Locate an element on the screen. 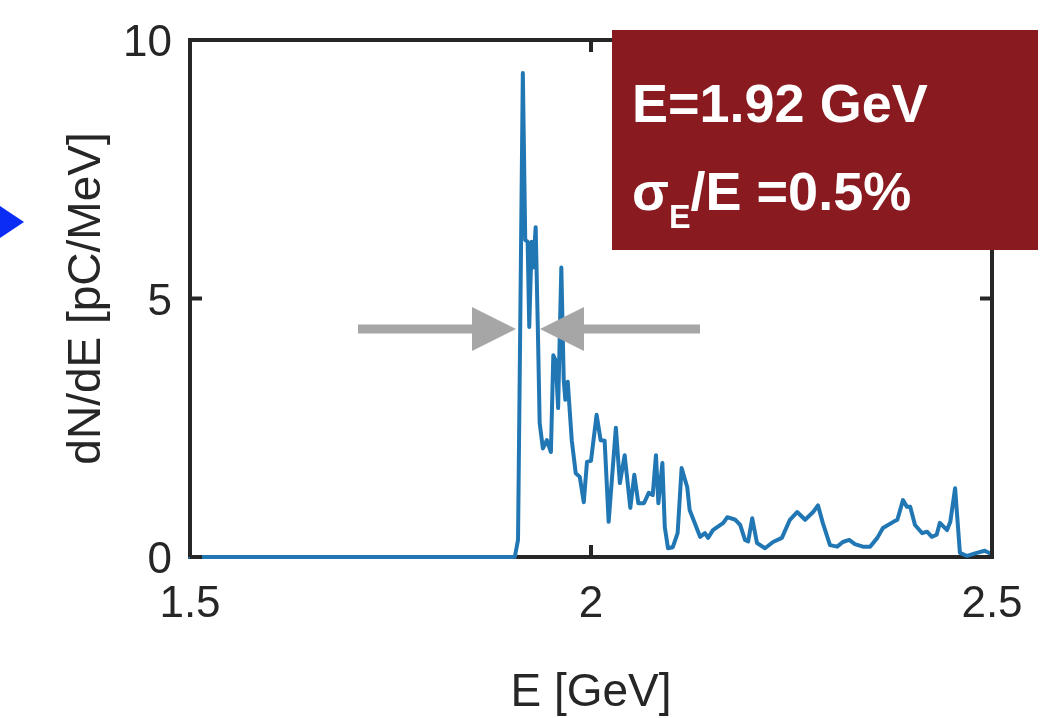 Image resolution: width=1042 pixels, height=718 pixels. annotation: σ$_{E}$/E =0.5% is located at coordinates (772, 198).